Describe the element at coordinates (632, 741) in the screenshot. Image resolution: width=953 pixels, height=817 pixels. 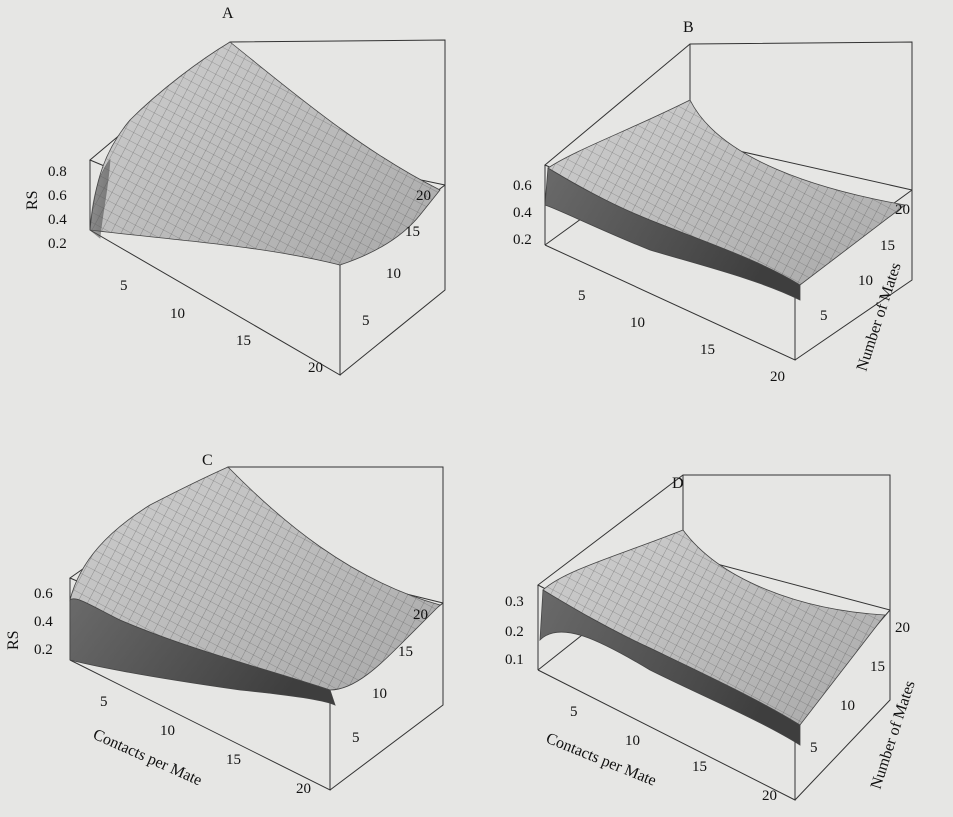
I see `panel-d-x-tick-2: 10` at that location.